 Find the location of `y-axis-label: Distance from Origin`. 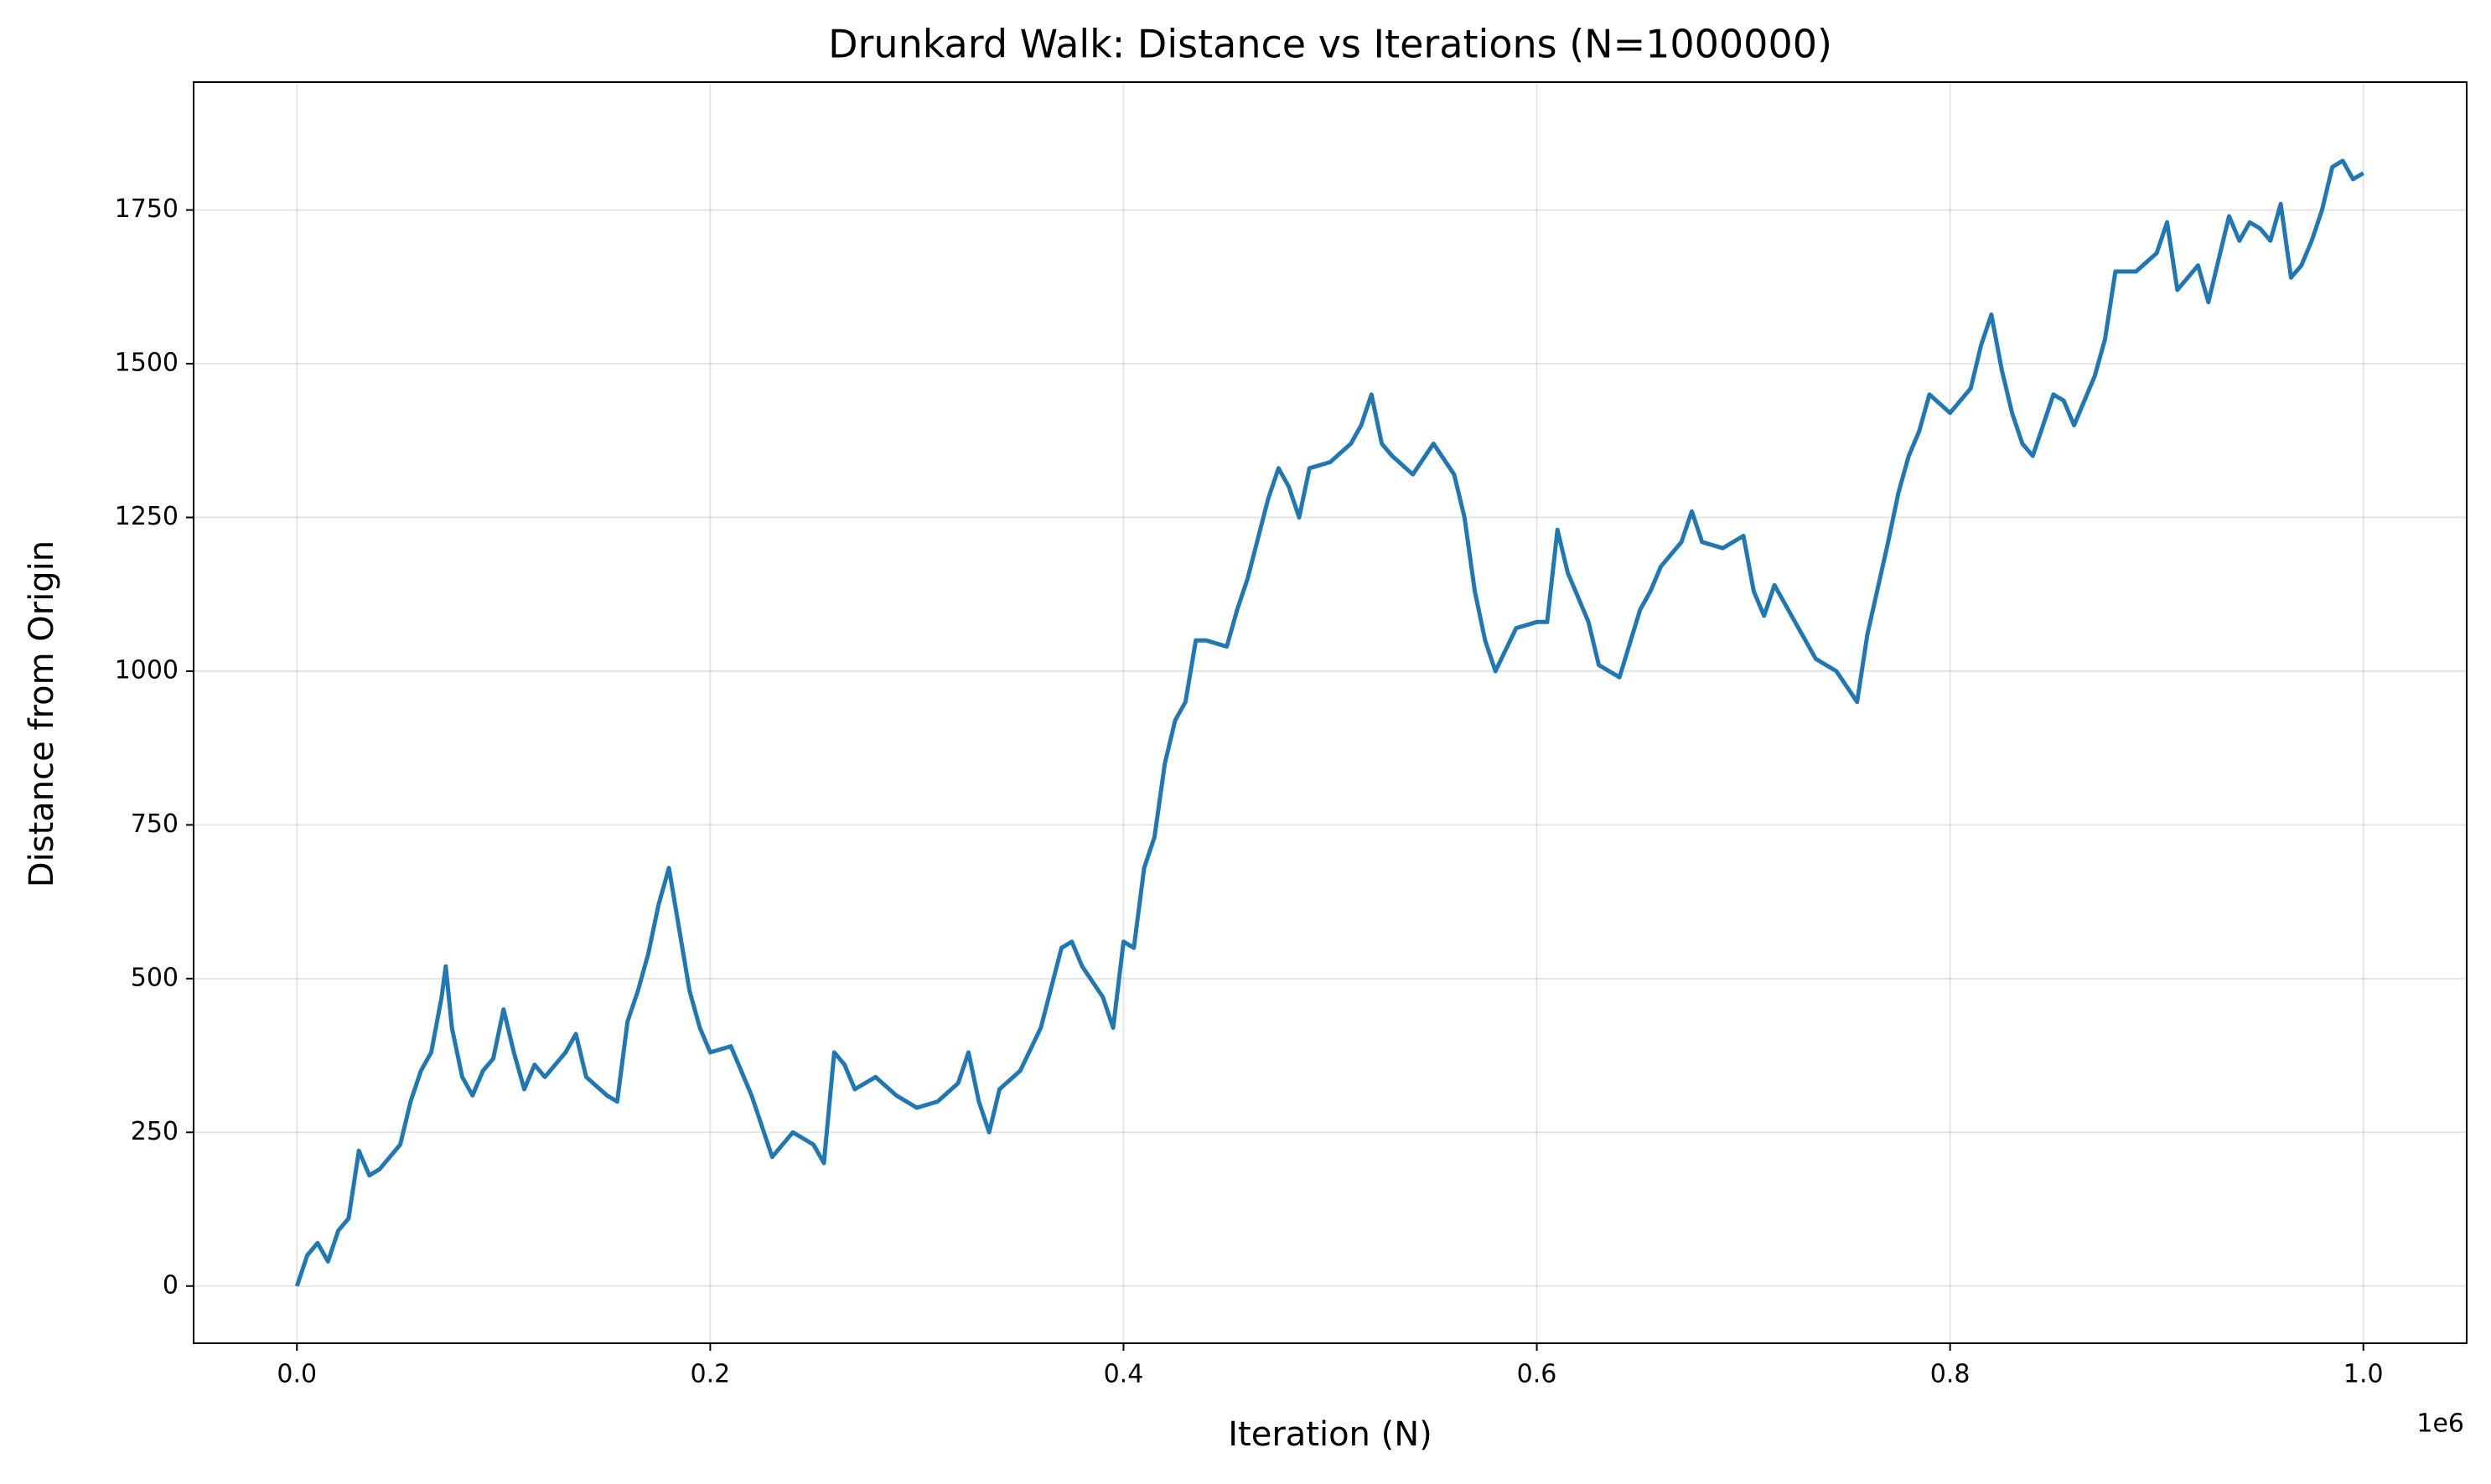

y-axis-label: Distance from Origin is located at coordinates (42, 714).